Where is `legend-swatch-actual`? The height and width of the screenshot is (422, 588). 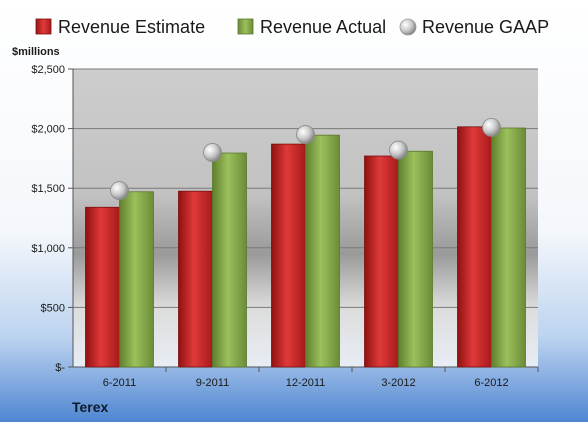 legend-swatch-actual is located at coordinates (245, 26).